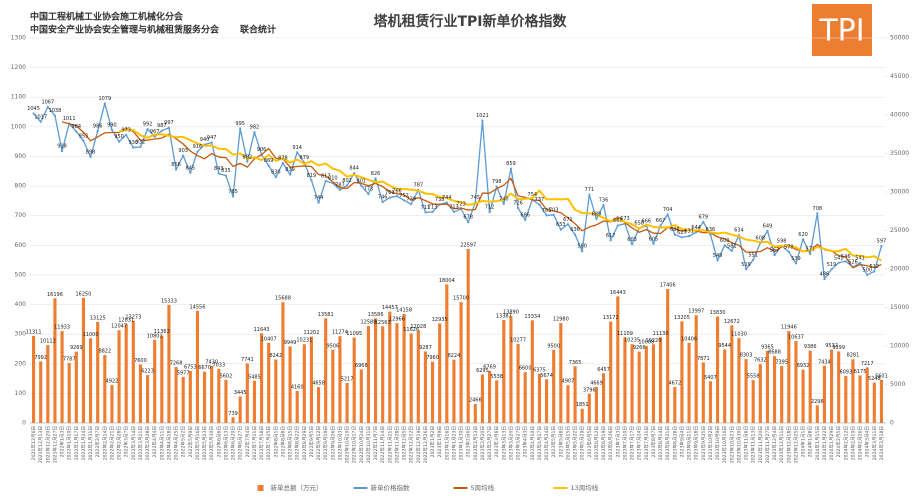 The height and width of the screenshot is (500, 920). Describe the element at coordinates (147, 443) in the screenshot. I see `x-tick-label: 2022年3月28日` at that location.